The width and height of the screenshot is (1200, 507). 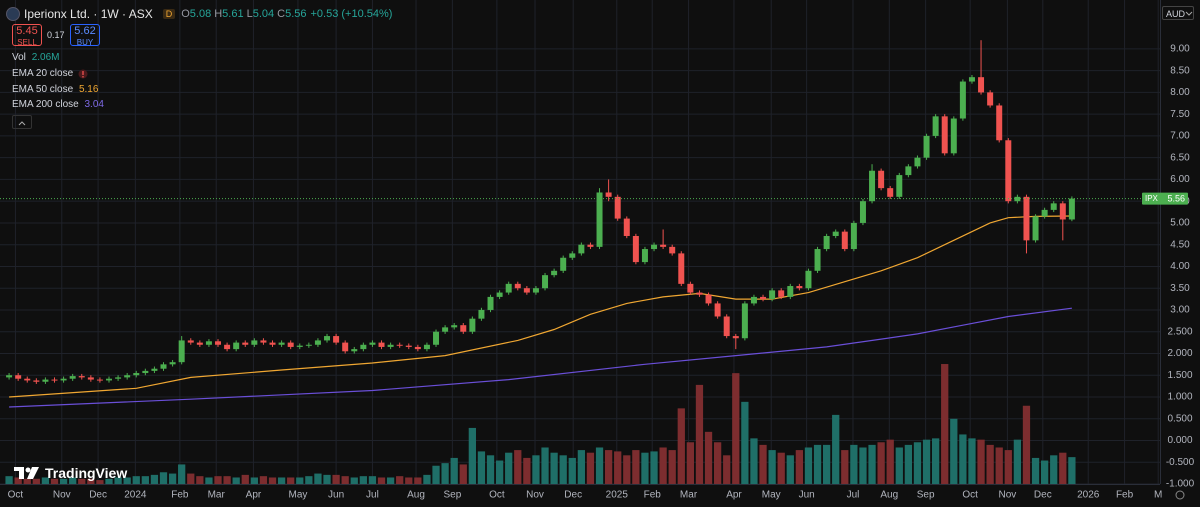 What do you see at coordinates (281, 14) in the screenshot?
I see `quote-label: C` at bounding box center [281, 14].